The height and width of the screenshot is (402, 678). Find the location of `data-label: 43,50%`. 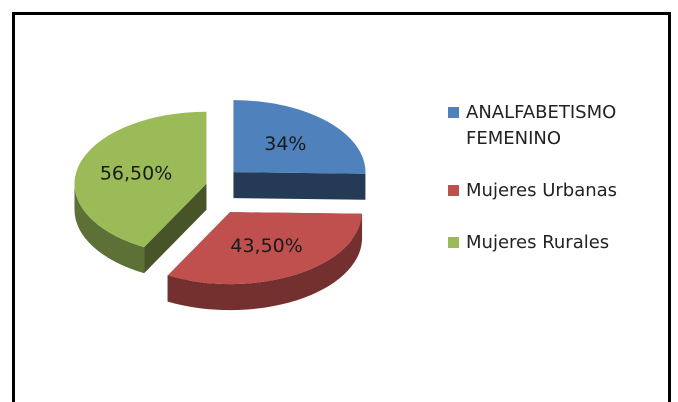

data-label: 43,50% is located at coordinates (266, 246).